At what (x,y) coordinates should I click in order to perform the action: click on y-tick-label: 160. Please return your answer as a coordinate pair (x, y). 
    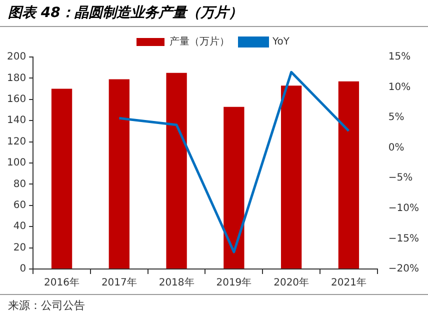
    Looking at the image, I should click on (16, 99).